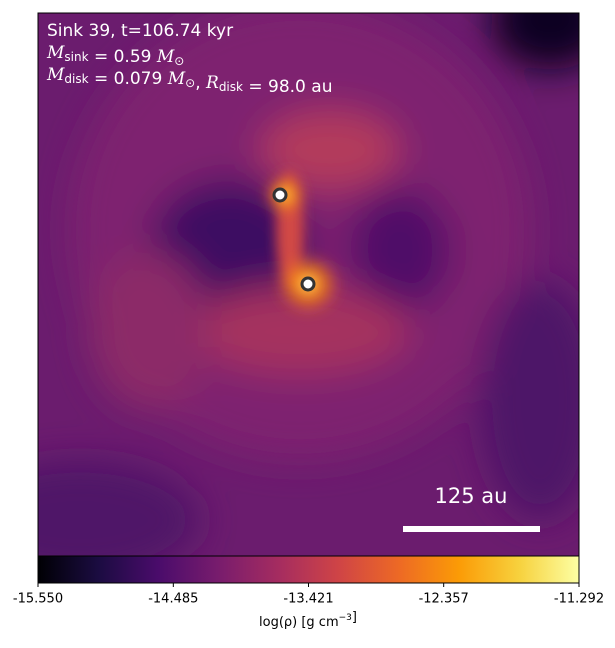 The image size is (615, 648). Describe the element at coordinates (308, 599) in the screenshot. I see `colorbar-tick-label: -13.421` at that location.